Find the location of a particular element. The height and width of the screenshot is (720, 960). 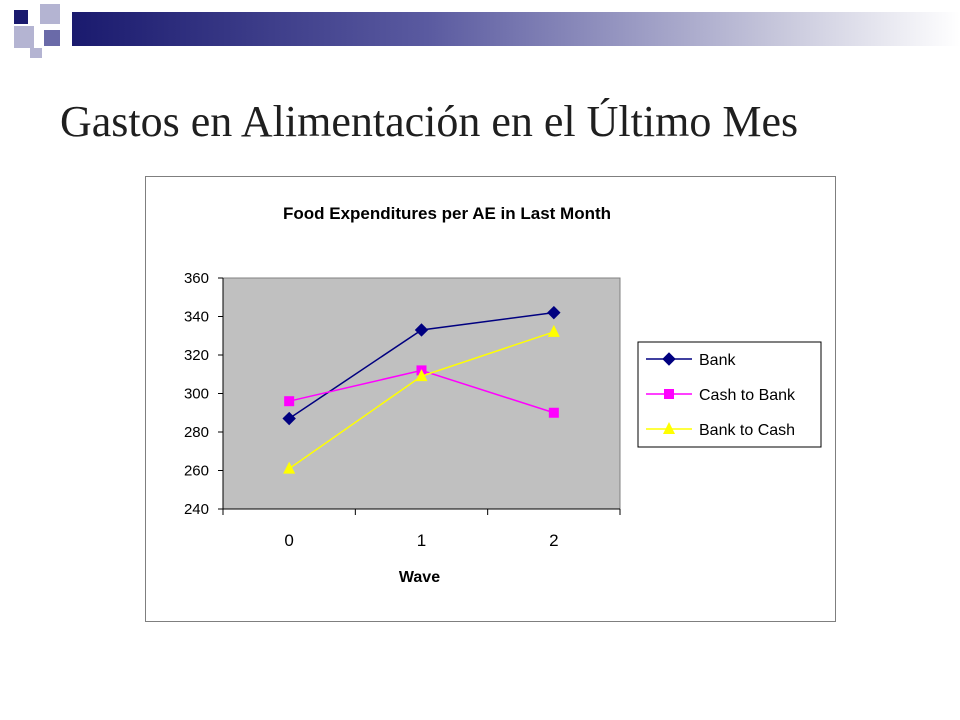

y-tick-label: 300 is located at coordinates (196, 394).